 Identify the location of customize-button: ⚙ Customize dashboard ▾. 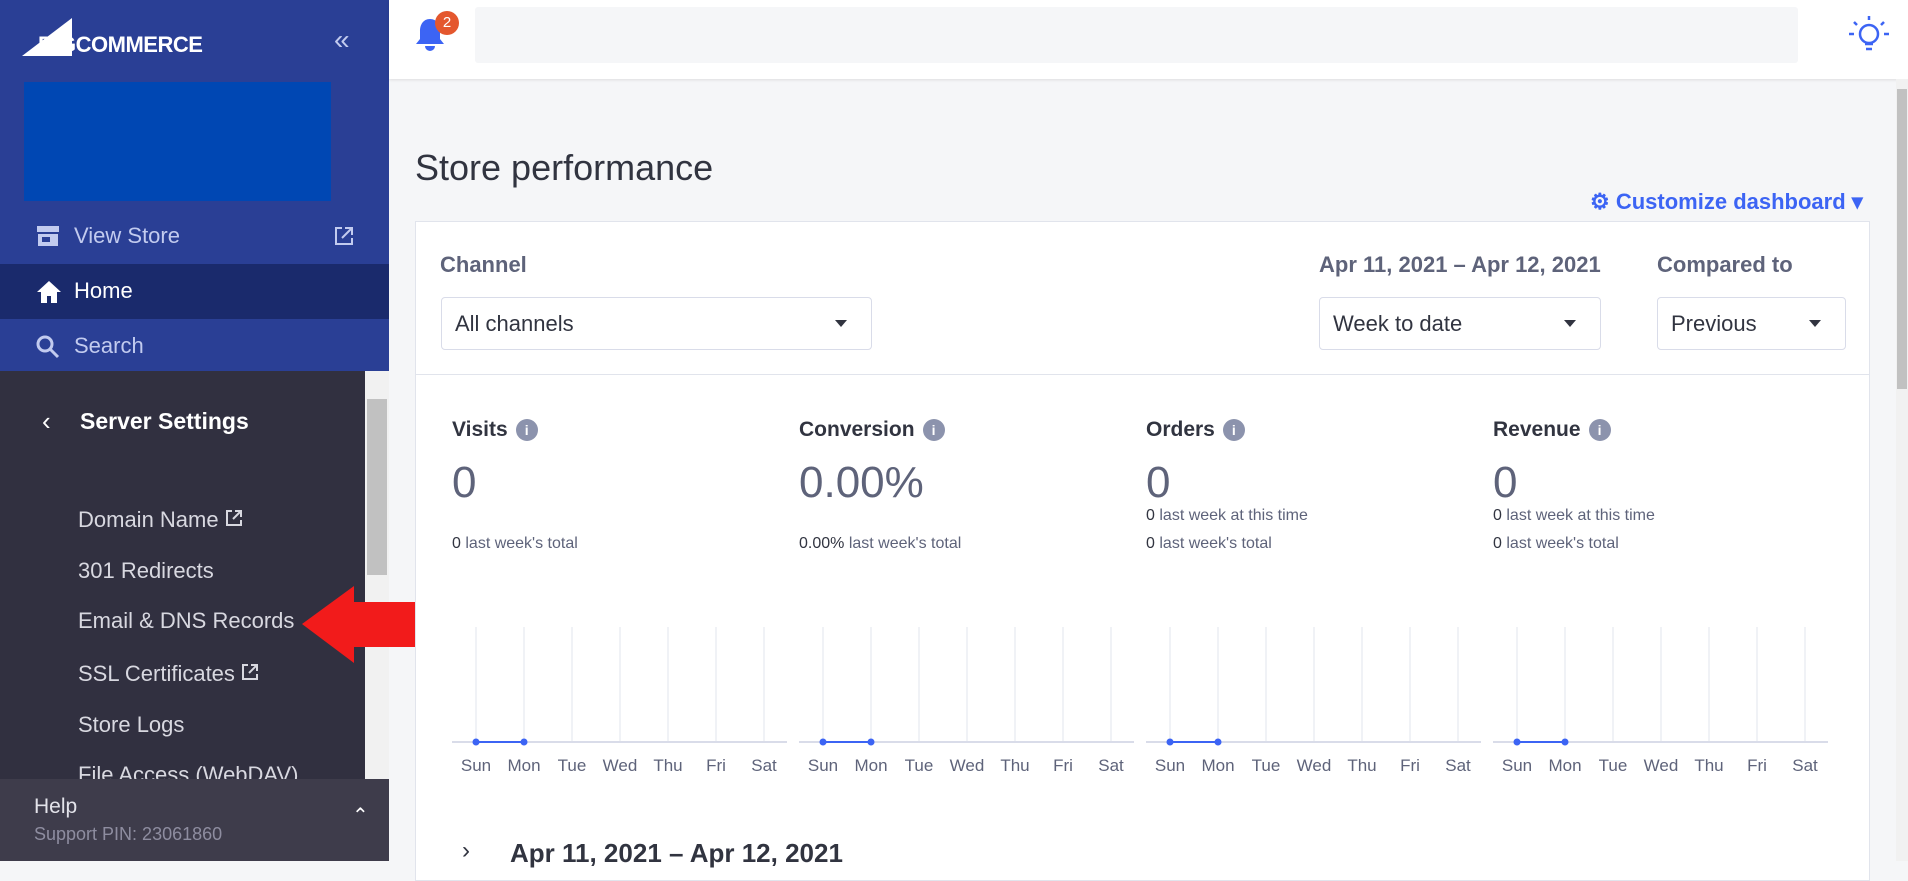
(1726, 201).